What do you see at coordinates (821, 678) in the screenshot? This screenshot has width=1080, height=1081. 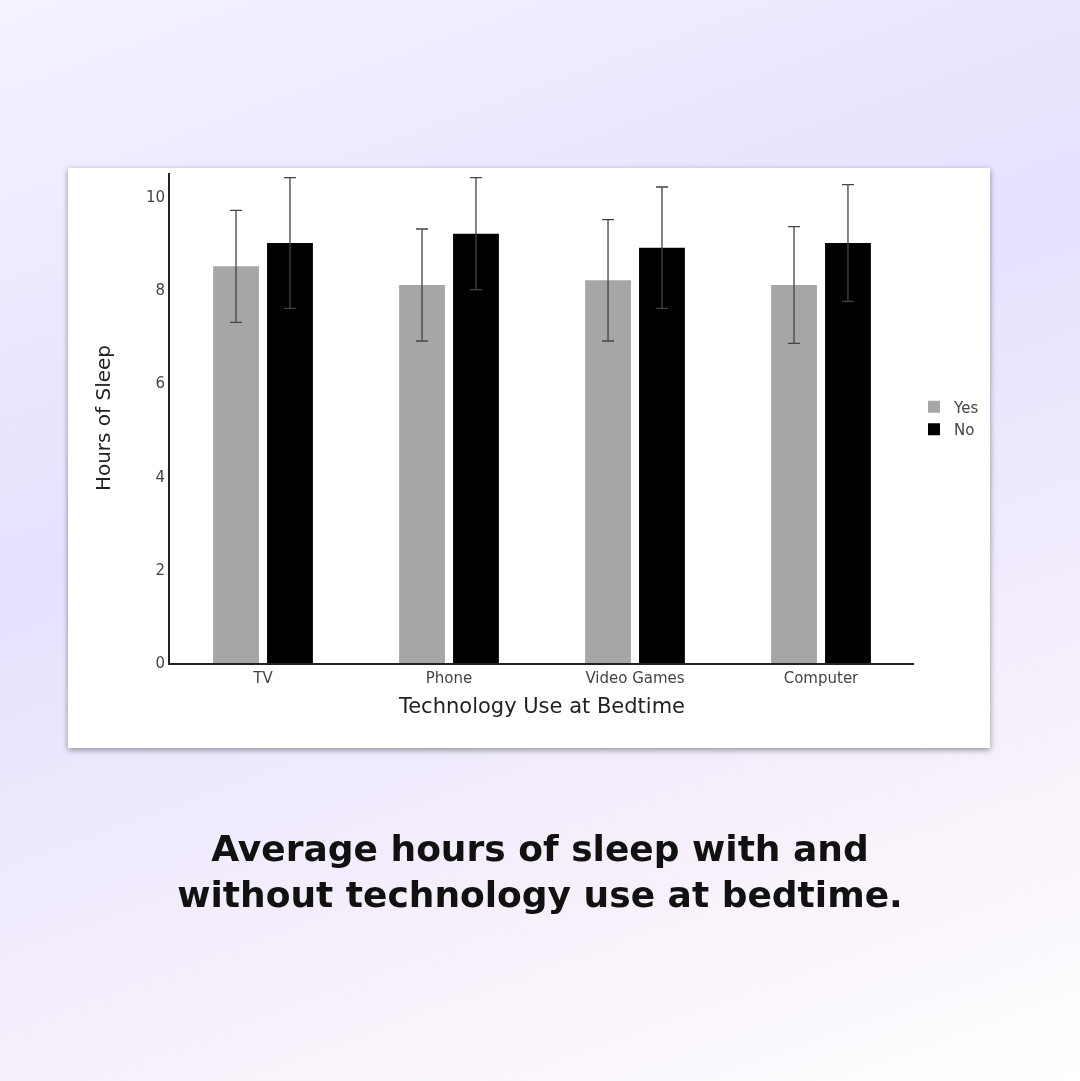 I see `x-tick-label: Computer` at bounding box center [821, 678].